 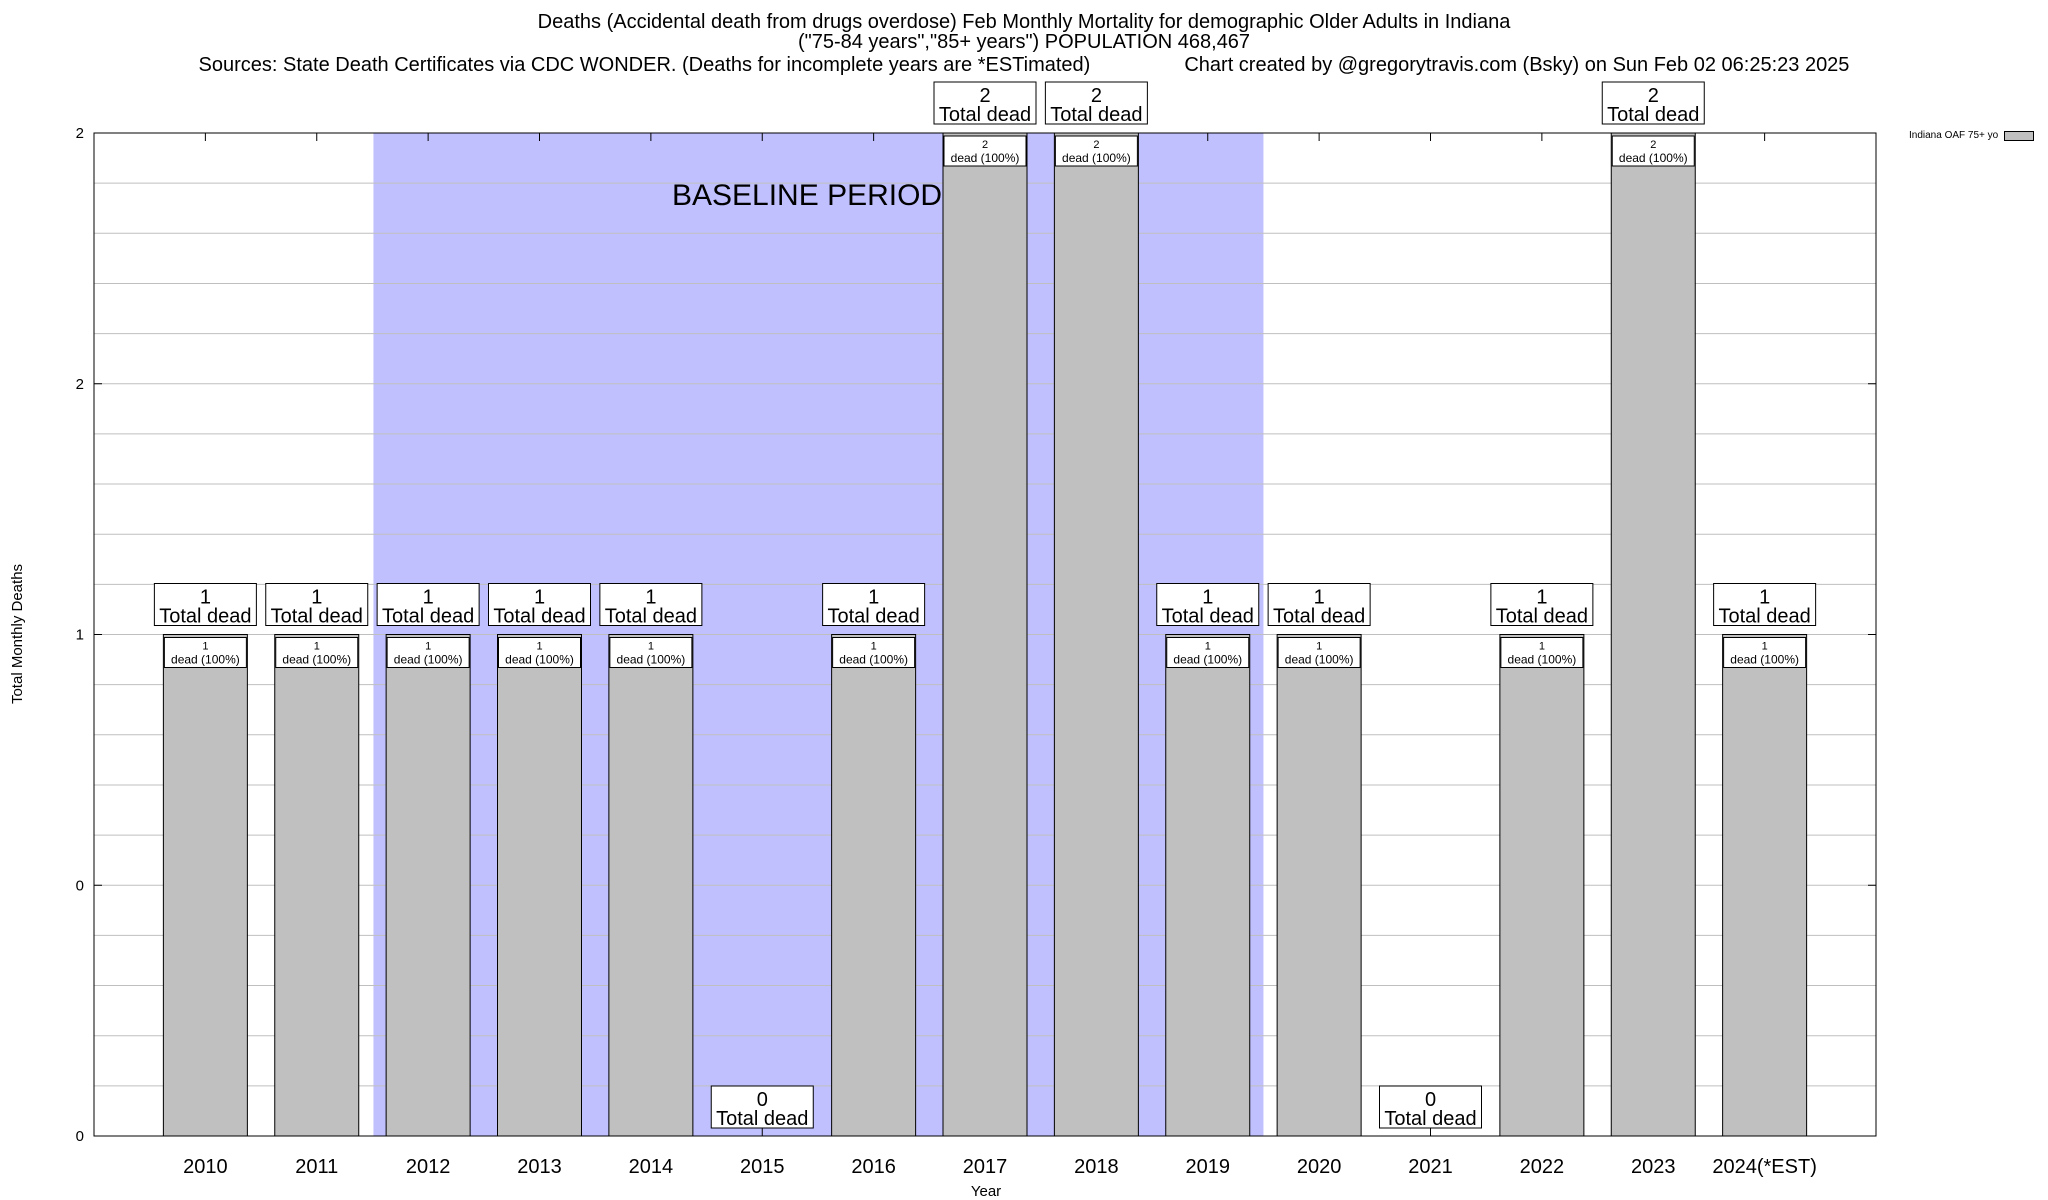 What do you see at coordinates (985, 1167) in the screenshot?
I see `x-tick-label: 2017` at bounding box center [985, 1167].